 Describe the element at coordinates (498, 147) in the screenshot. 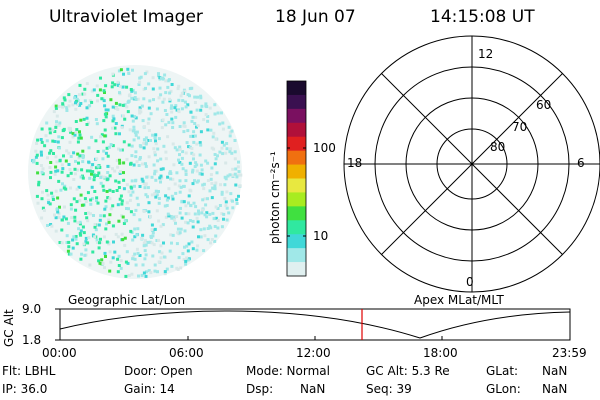

I see `lat-label-80: 80` at that location.